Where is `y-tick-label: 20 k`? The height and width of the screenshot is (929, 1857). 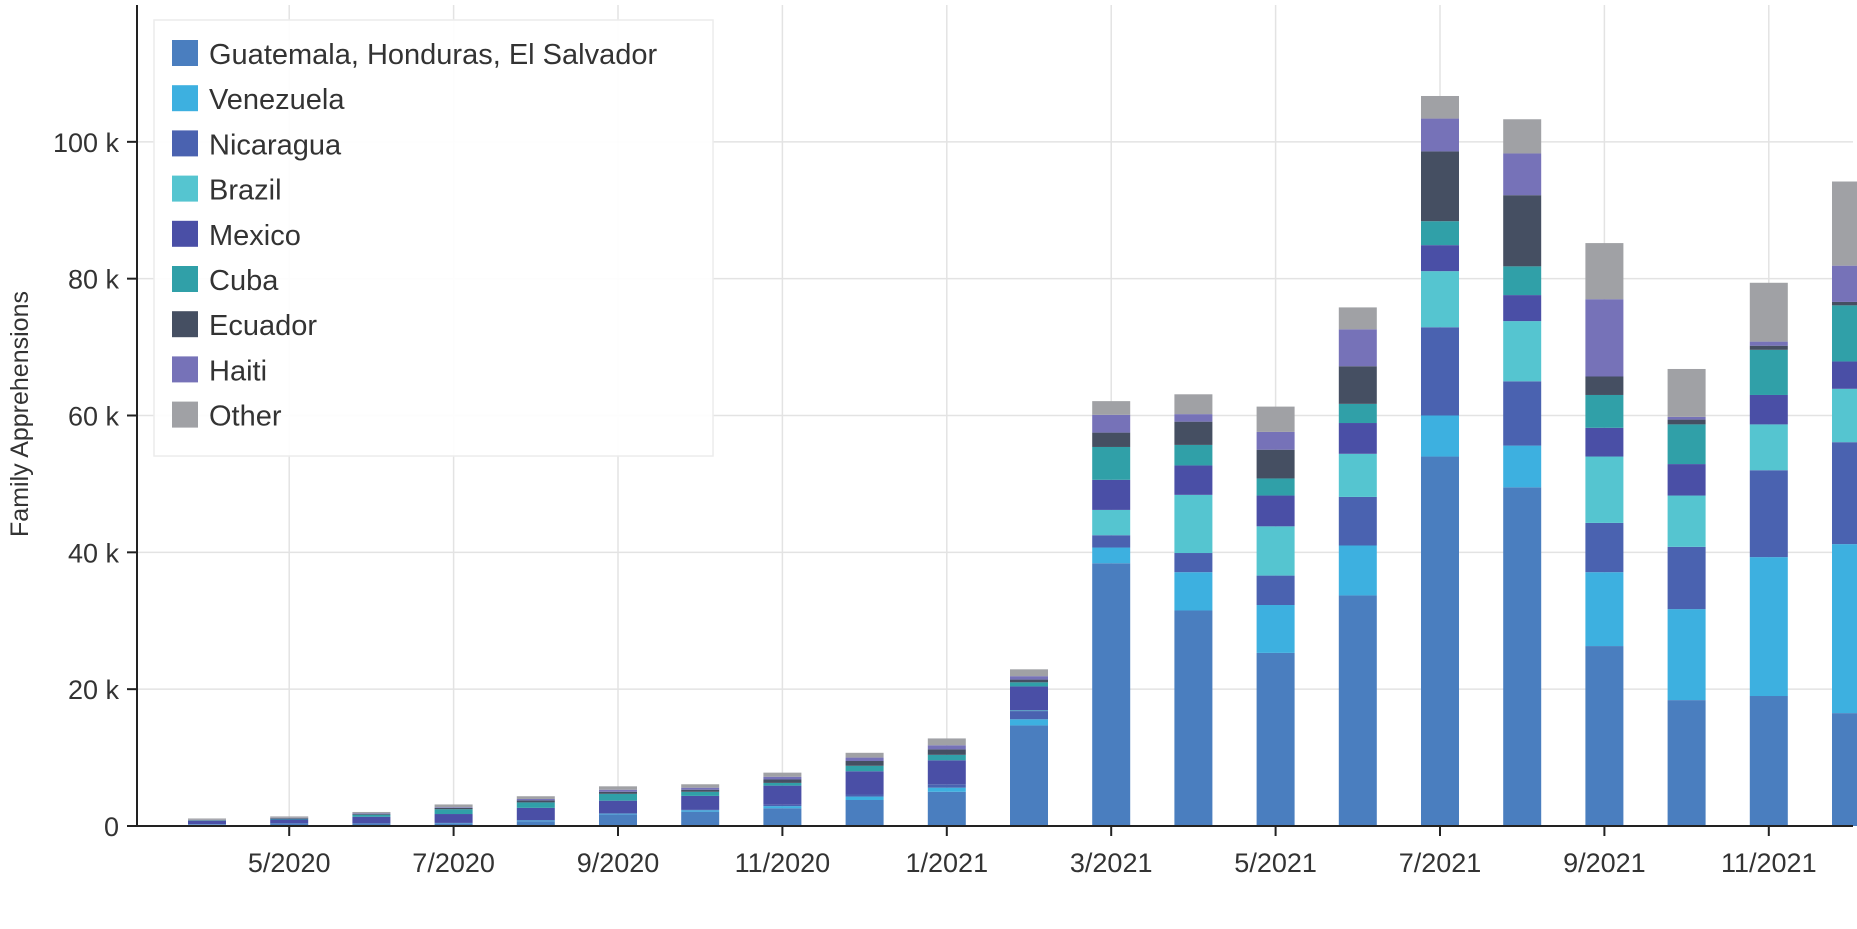
y-tick-label: 20 k is located at coordinates (94, 690).